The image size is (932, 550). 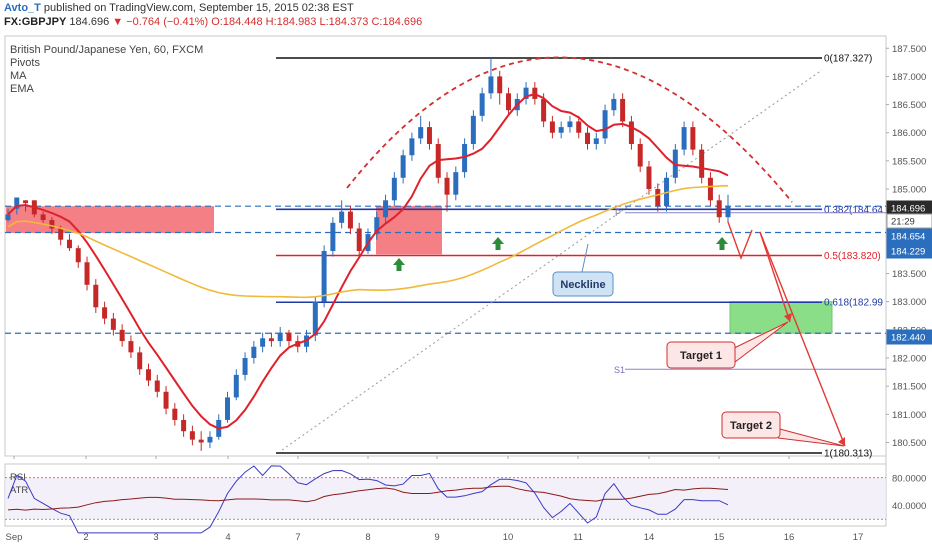 I want to click on fib-label: 0.382(184.64, so click(x=853, y=210).